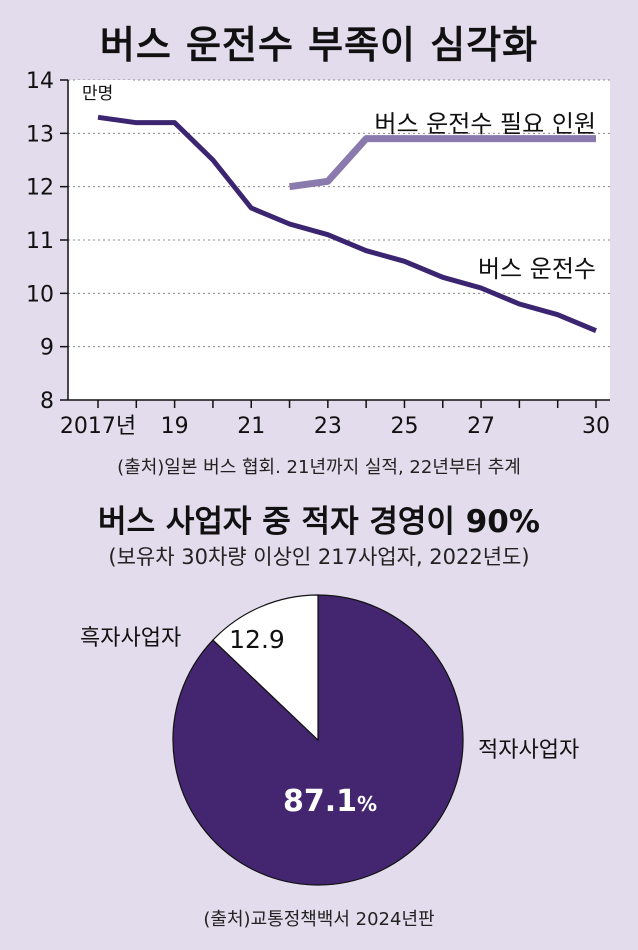 The height and width of the screenshot is (950, 638). Describe the element at coordinates (481, 426) in the screenshot. I see `x-tick-label: 27` at that location.